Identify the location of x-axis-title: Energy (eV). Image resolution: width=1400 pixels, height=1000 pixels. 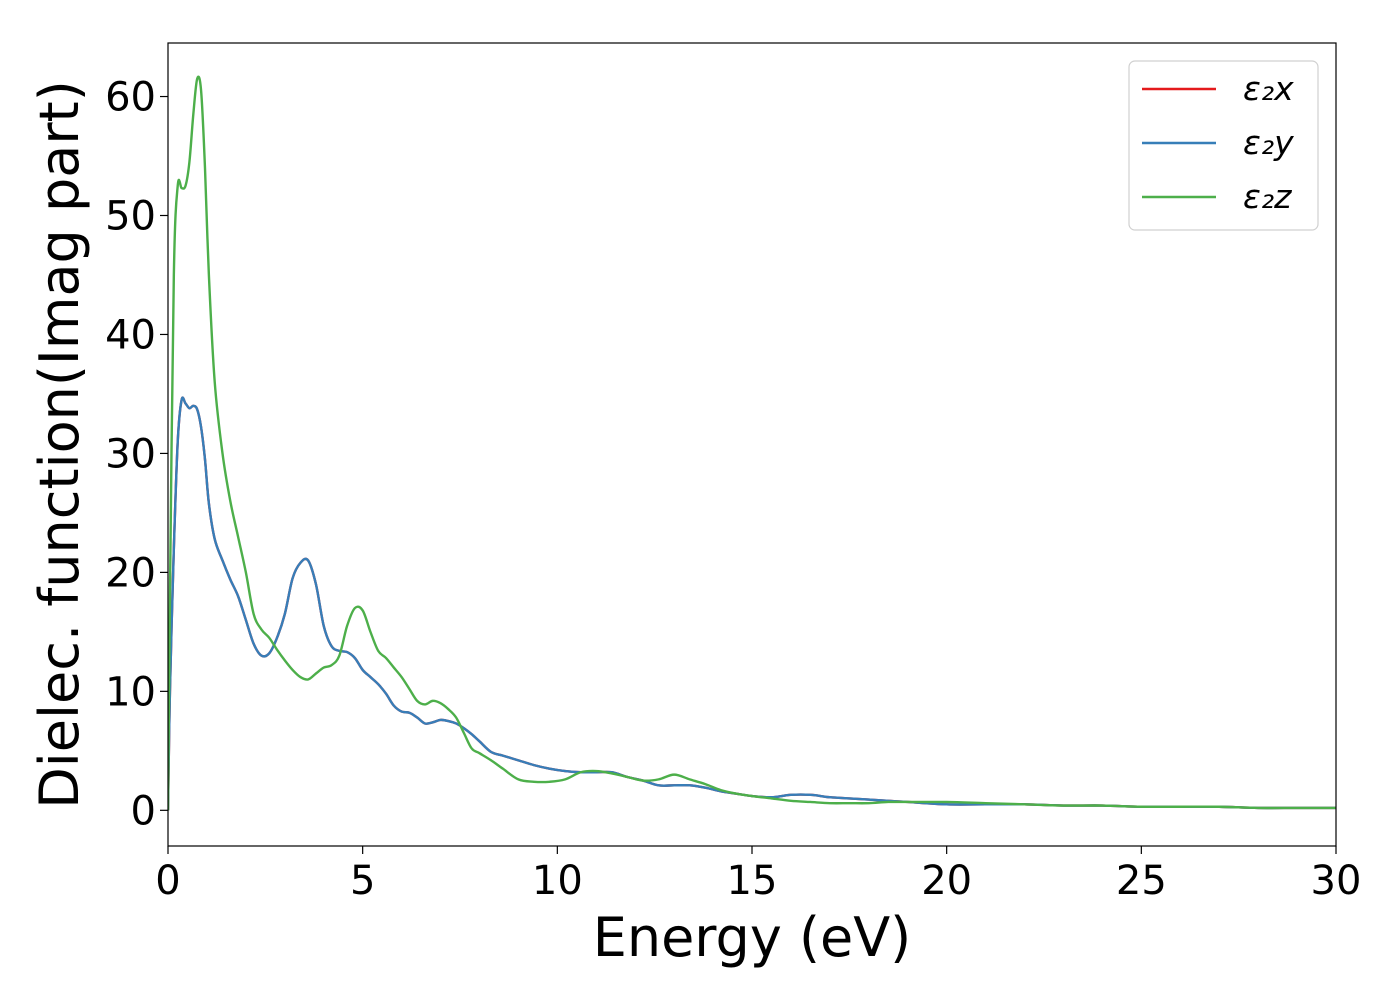
(752, 937).